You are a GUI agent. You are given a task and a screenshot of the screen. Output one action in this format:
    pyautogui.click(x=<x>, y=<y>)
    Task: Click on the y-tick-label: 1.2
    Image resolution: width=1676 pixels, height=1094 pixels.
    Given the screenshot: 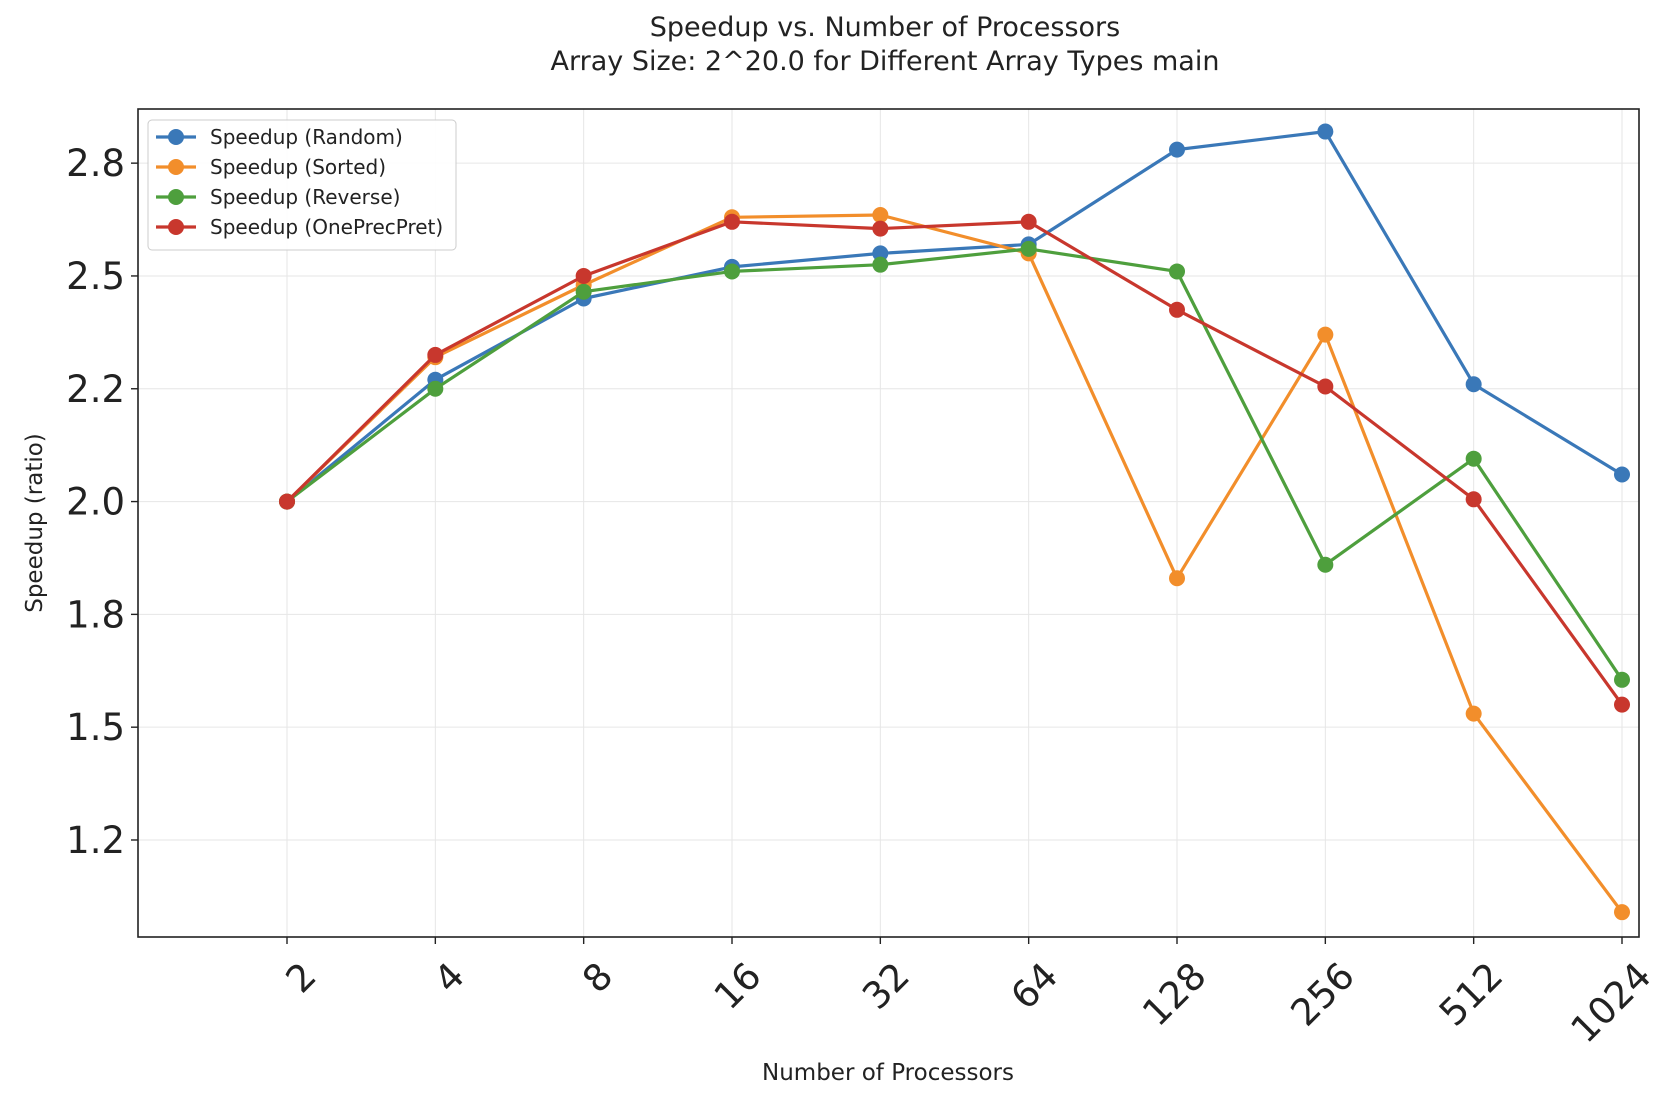 What is the action you would take?
    pyautogui.click(x=95, y=840)
    